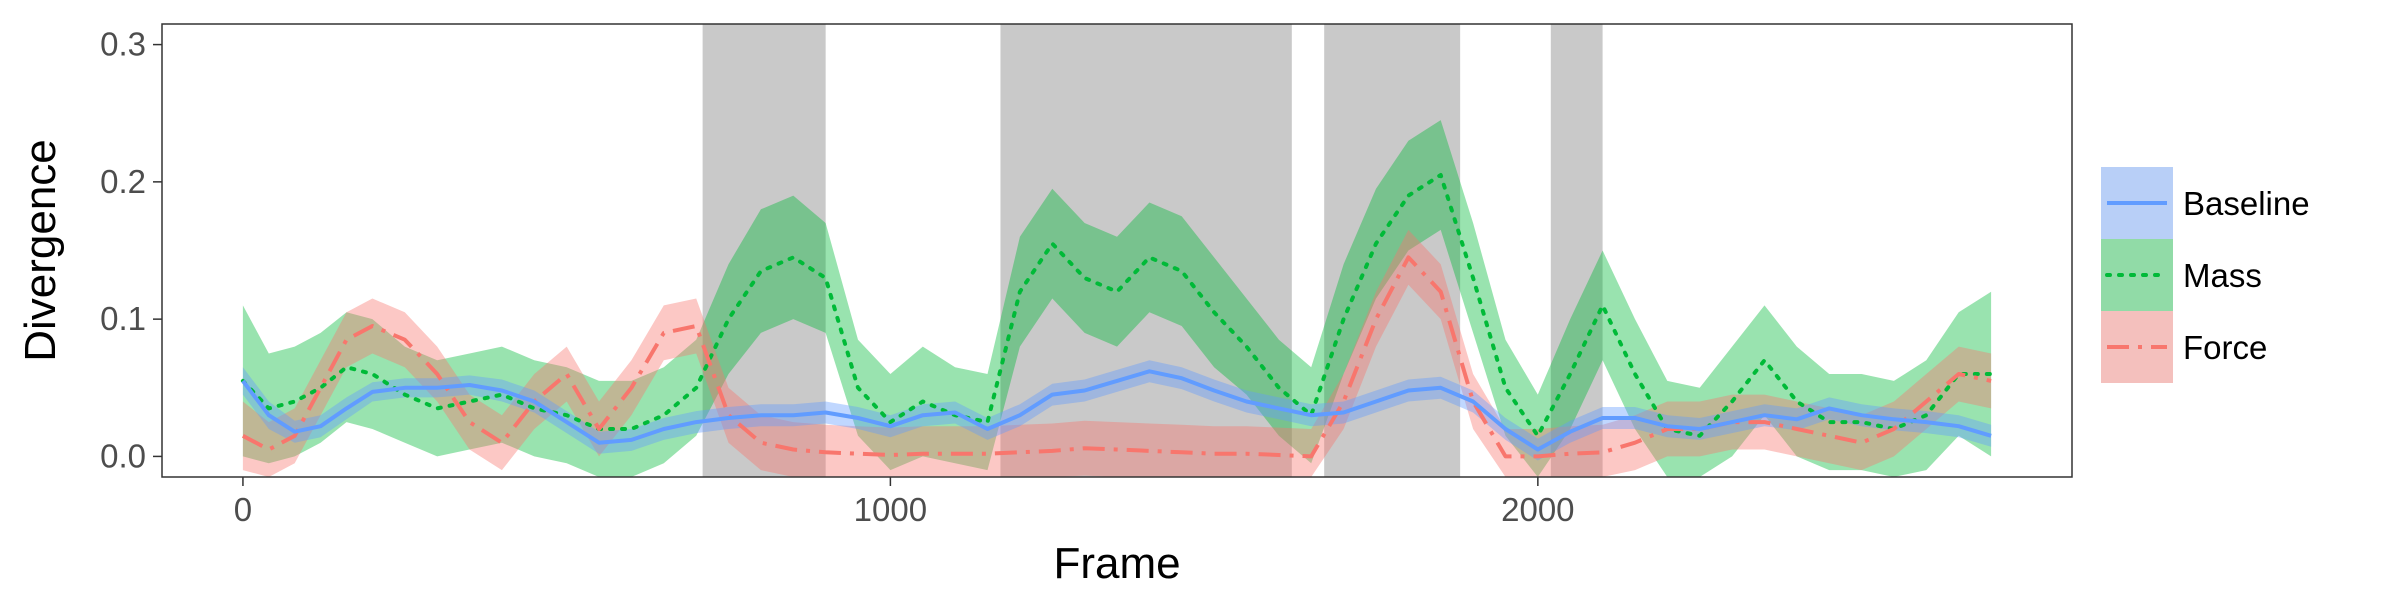 The image size is (2400, 600). I want to click on y-tick-label: 0.2, so click(123, 181).